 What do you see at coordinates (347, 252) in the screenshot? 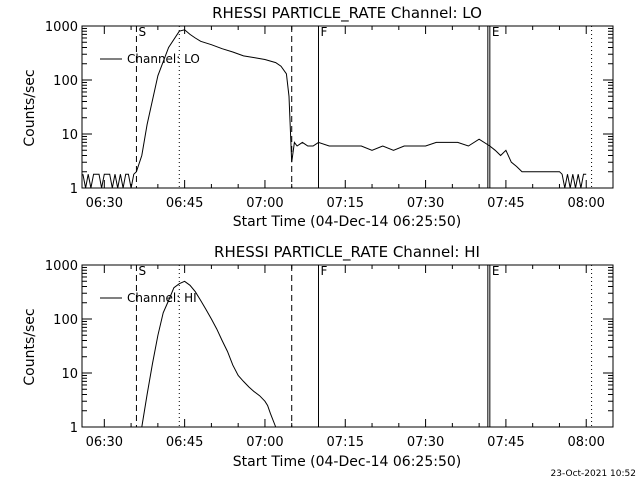
I see `chart-title: RHESSI PARTICLE_RATE Channel: HI` at bounding box center [347, 252].